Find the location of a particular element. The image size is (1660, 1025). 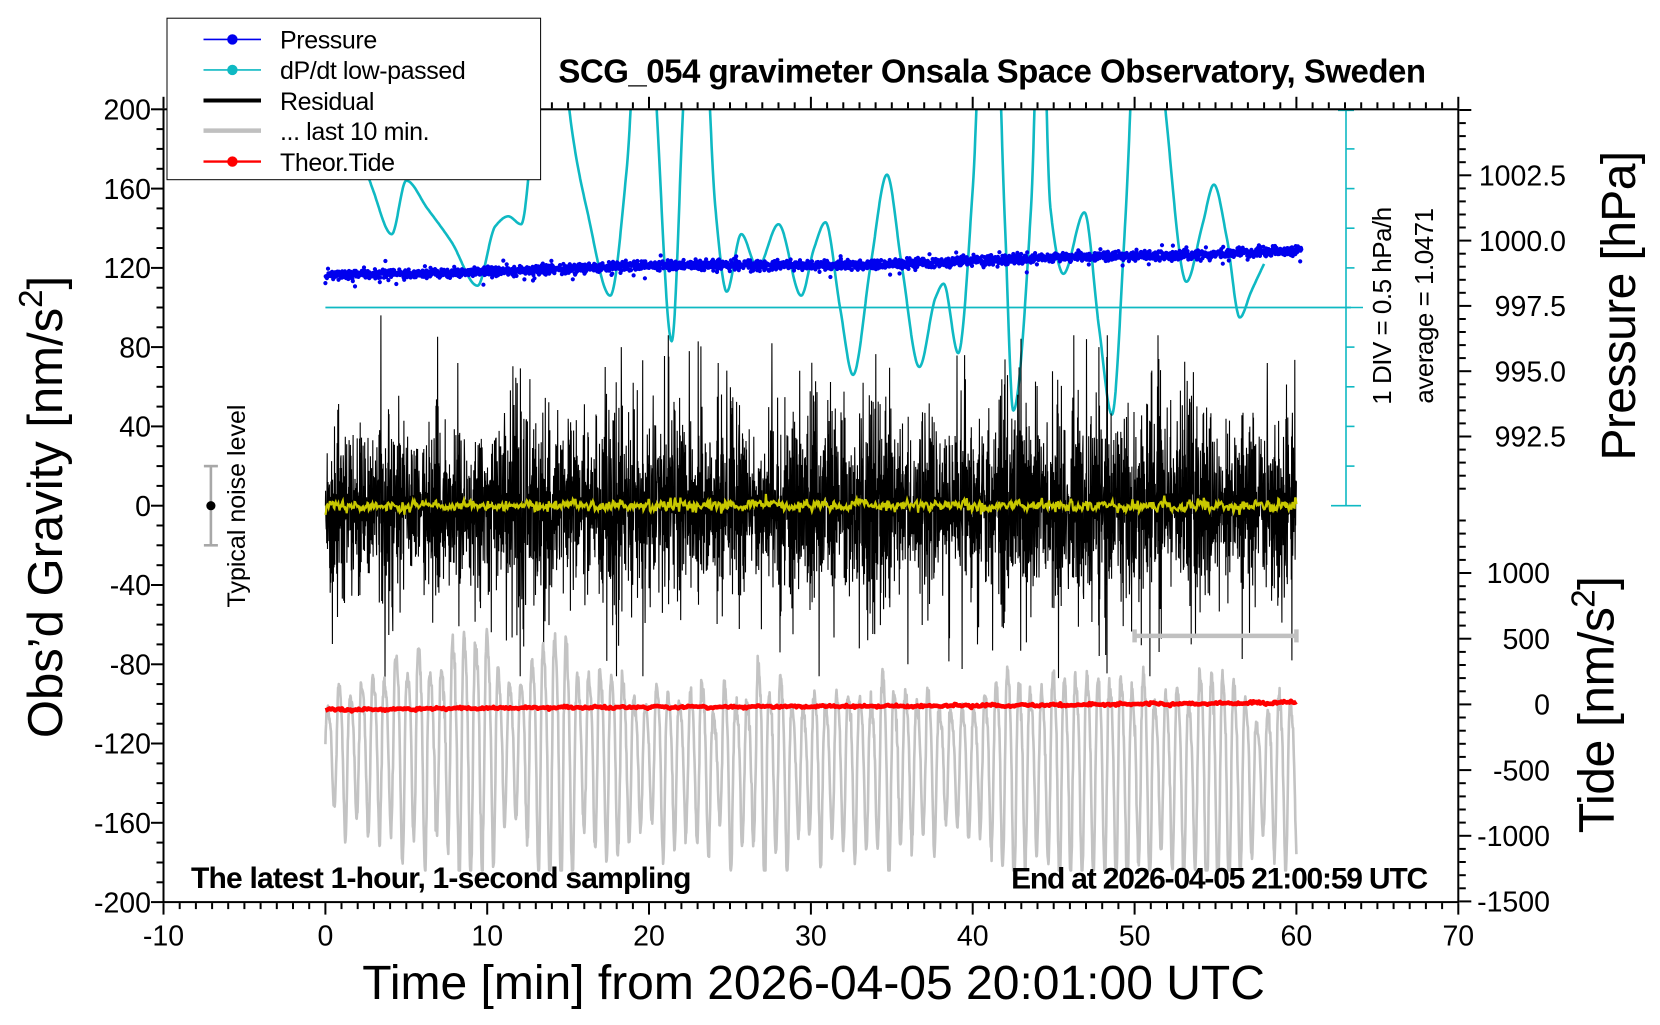

svg-text: Tide [nm/s2] is located at coordinates (1595, 705).